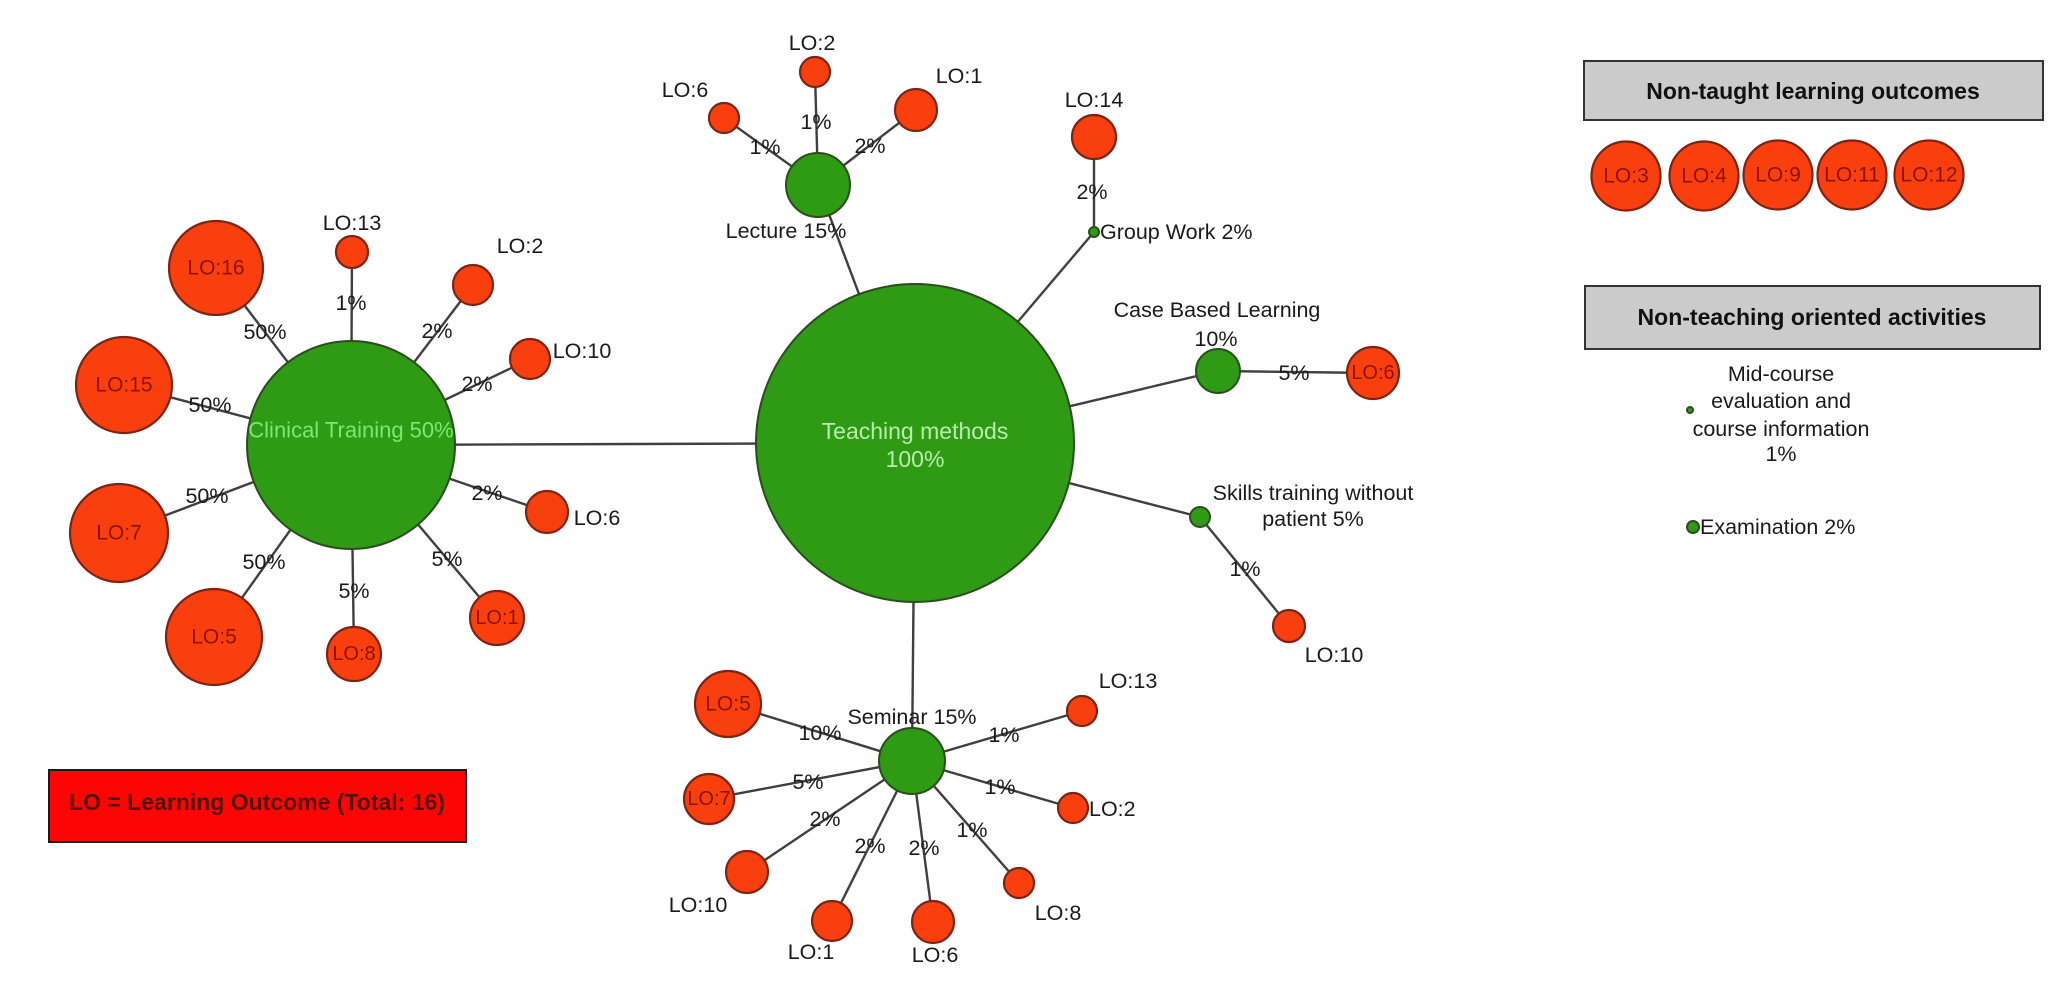  I want to click on svg-text:LO = Learning Outcome (Total:: LO = Learning Outcome (Total: 16), so click(257, 802).